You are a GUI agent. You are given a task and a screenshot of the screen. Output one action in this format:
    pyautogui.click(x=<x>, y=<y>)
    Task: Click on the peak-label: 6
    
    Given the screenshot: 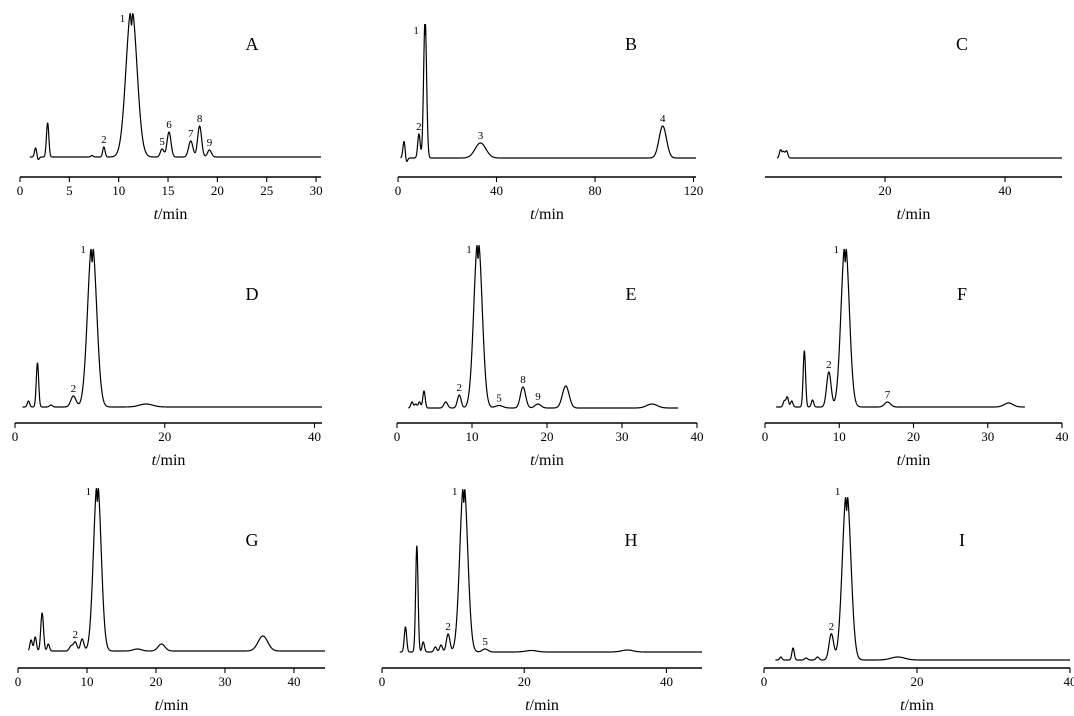 What is the action you would take?
    pyautogui.click(x=169, y=125)
    